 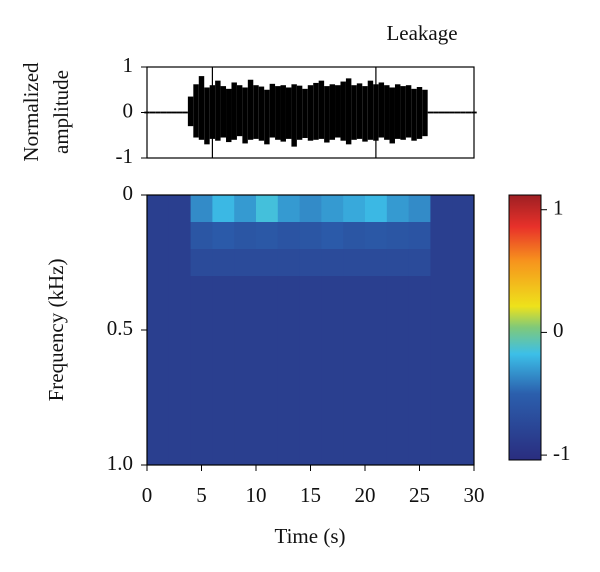 I want to click on y-axis-label: Frequency (kHz), so click(x=56, y=330).